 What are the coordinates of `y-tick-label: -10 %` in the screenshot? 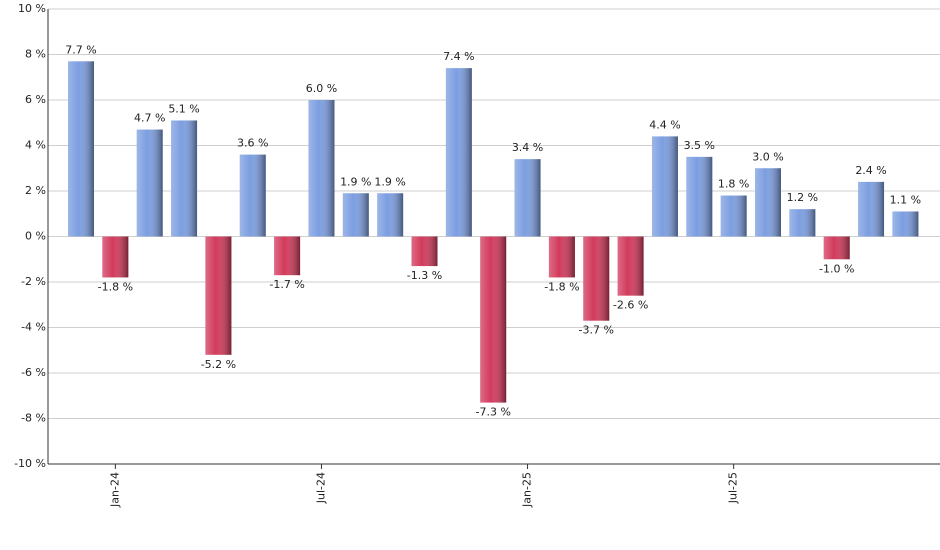 It's located at (30, 463).